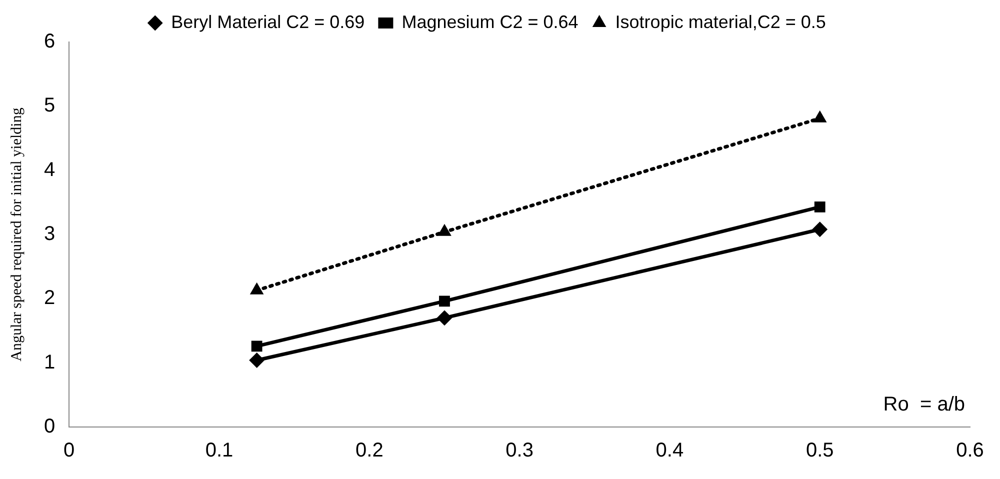  Describe the element at coordinates (69, 451) in the screenshot. I see `x-tick-label: 0` at that location.